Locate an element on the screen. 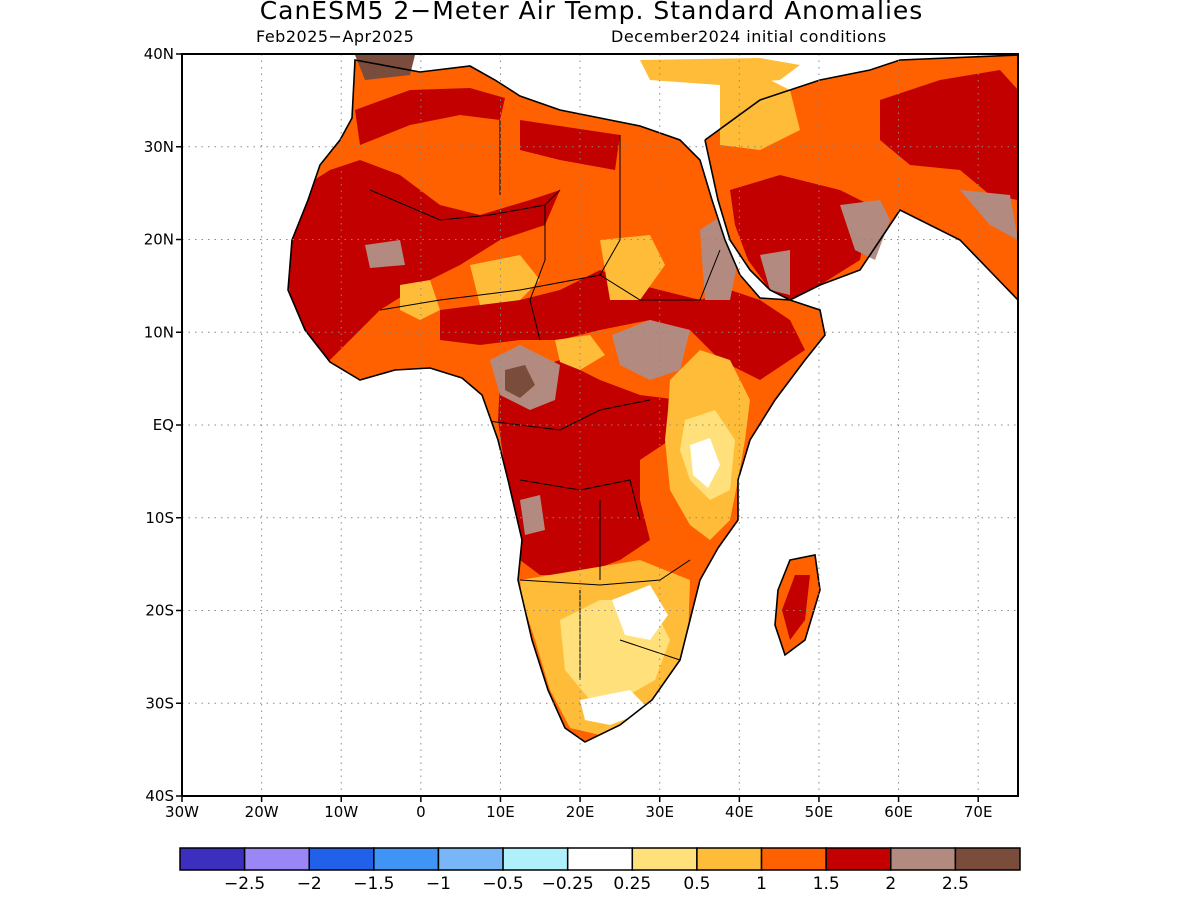 The height and width of the screenshot is (900, 1200). lon-label: 30W is located at coordinates (182, 812).